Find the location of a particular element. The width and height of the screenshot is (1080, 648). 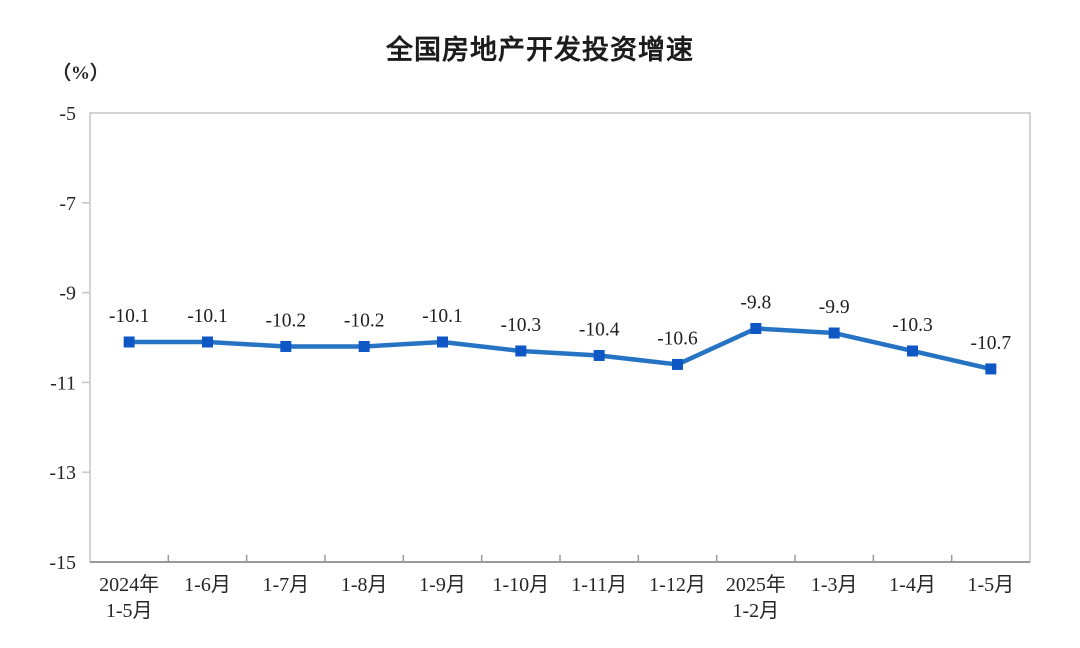

y-tick-label: -11 is located at coordinates (63, 383).